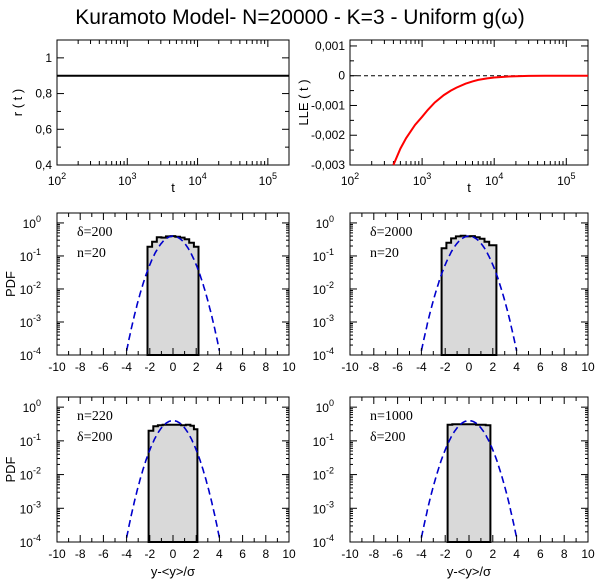 Image resolution: width=599 pixels, height=581 pixels. I want to click on x-tick-label: -6, so click(103, 367).